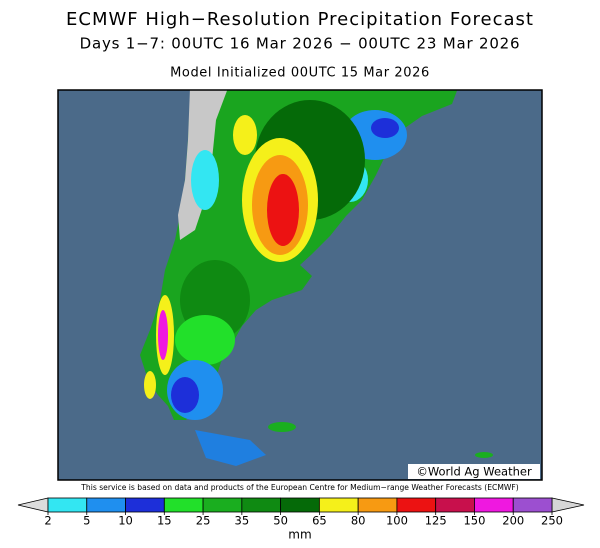 The width and height of the screenshot is (600, 548). I want to click on colorbar: 2 5 10 15 25 35 50 65 80 100 125 150 200 250, so click(301, 512).